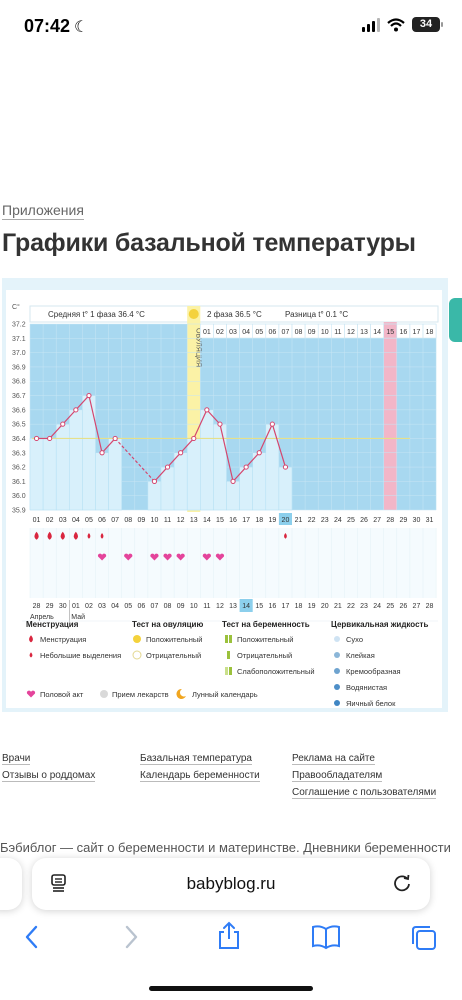  I want to click on ovulation-sun-icon, so click(193, 314).